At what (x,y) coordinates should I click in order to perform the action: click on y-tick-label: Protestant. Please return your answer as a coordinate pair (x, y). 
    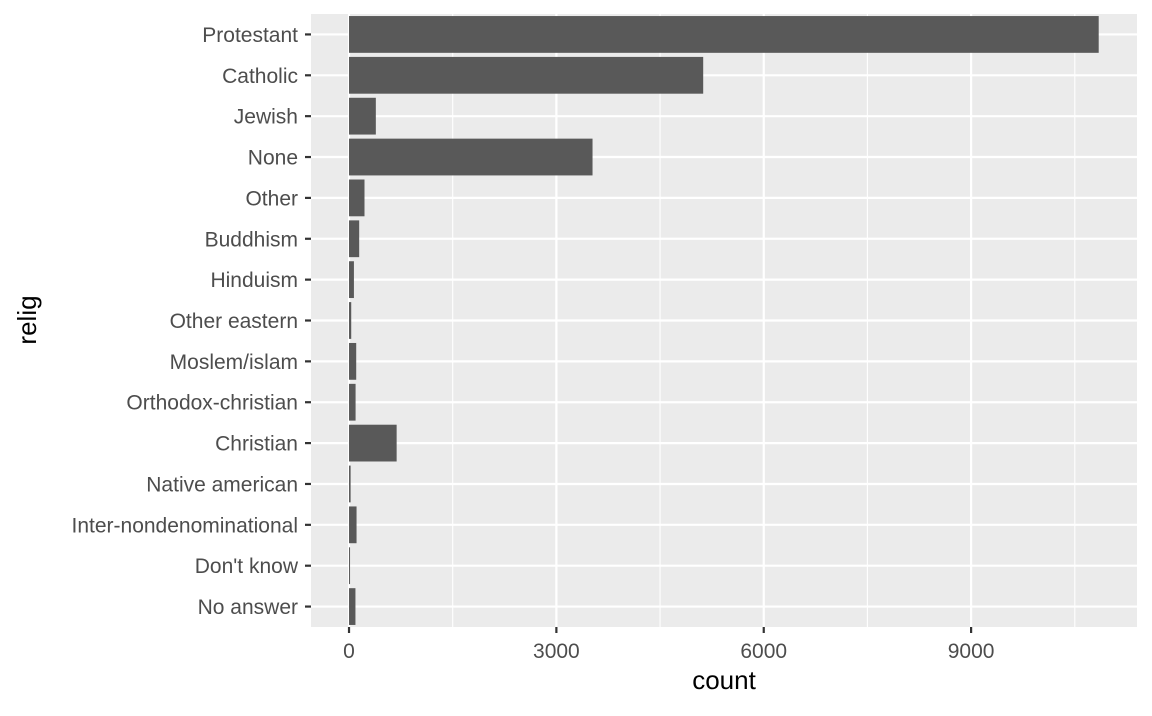
    Looking at the image, I should click on (250, 35).